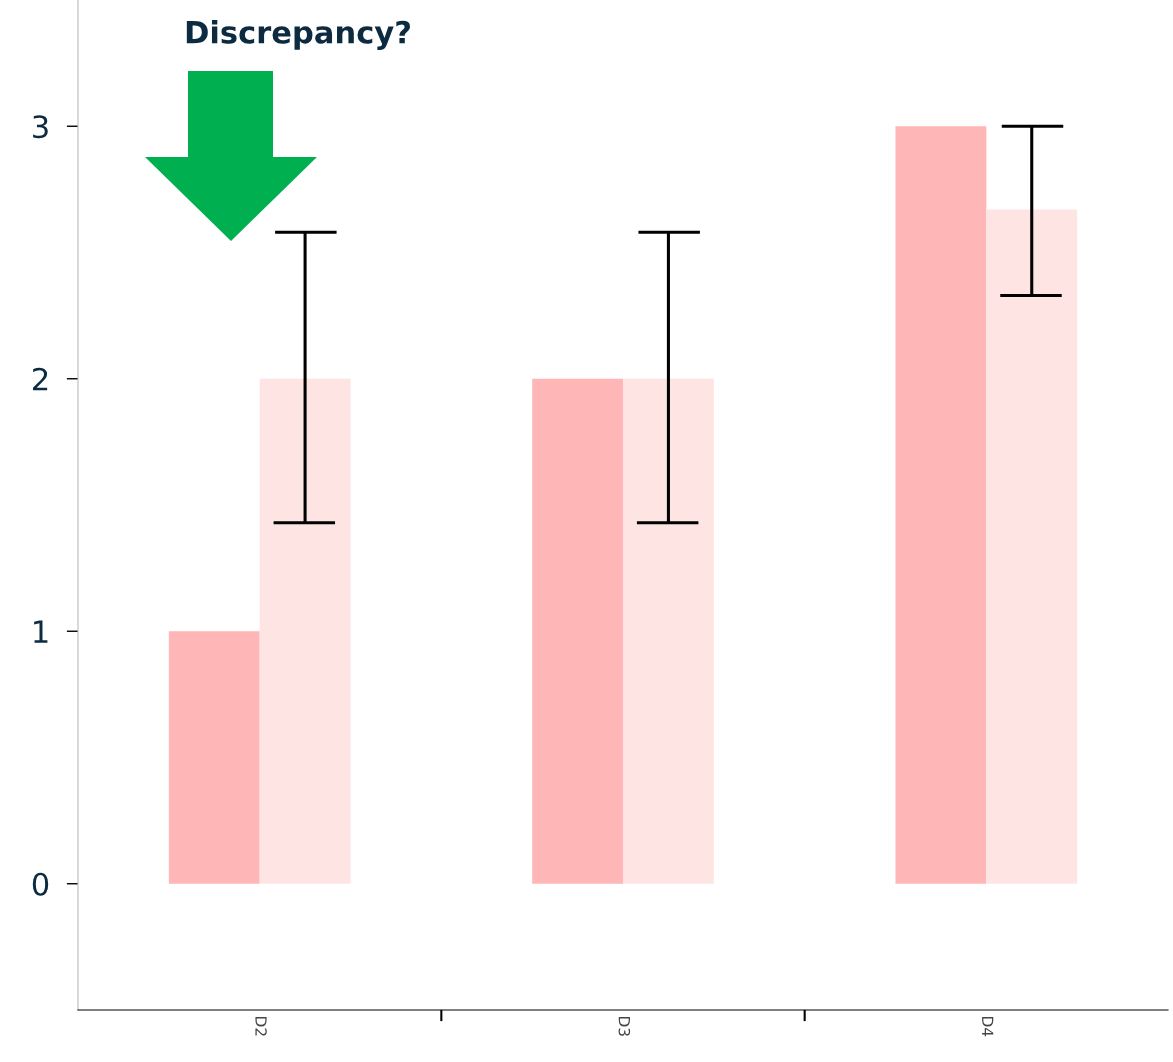  What do you see at coordinates (40, 884) in the screenshot?
I see `y-tick-label: 0` at bounding box center [40, 884].